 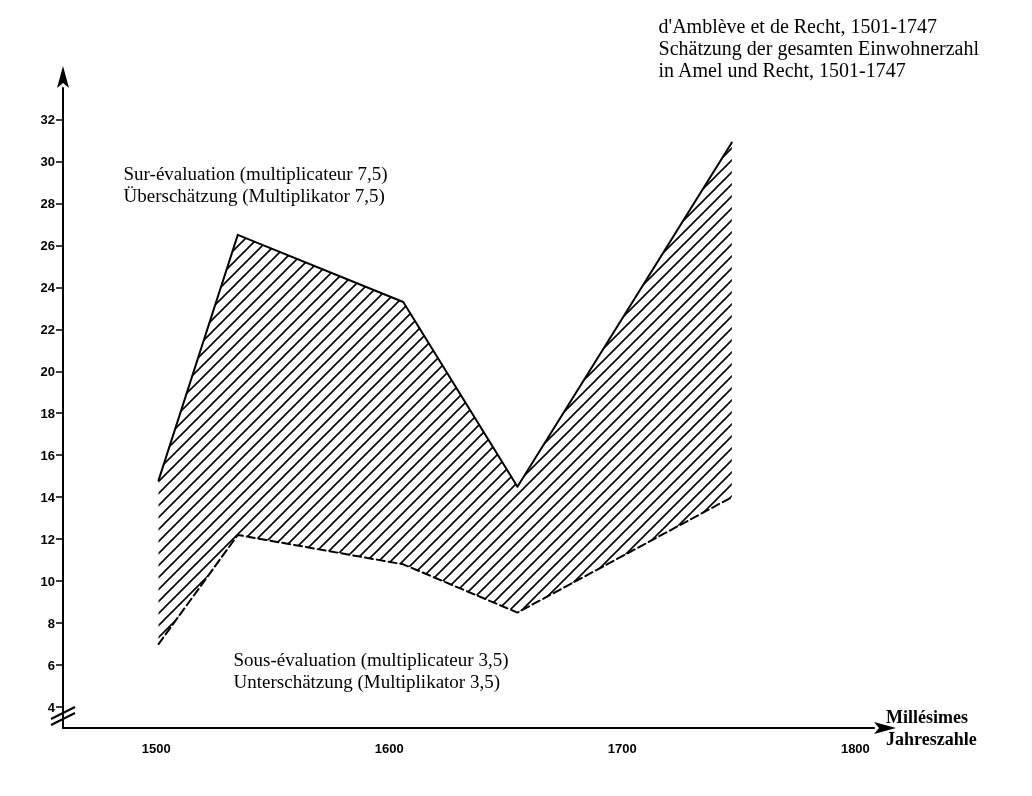 What do you see at coordinates (931, 728) in the screenshot?
I see `x-axis-title: Millésimes Jahreszahle` at bounding box center [931, 728].